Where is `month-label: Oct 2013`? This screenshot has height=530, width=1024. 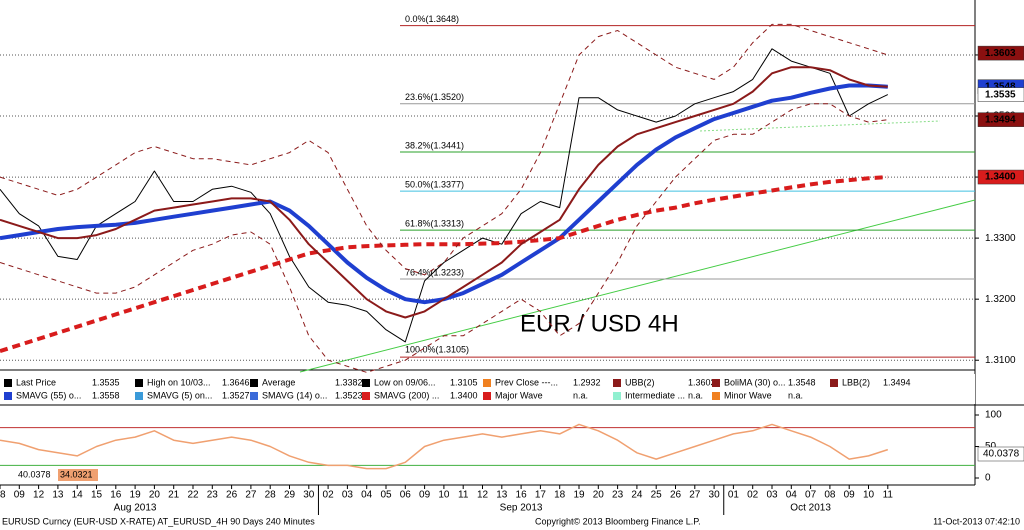
month-label: Oct 2013 is located at coordinates (810, 508).